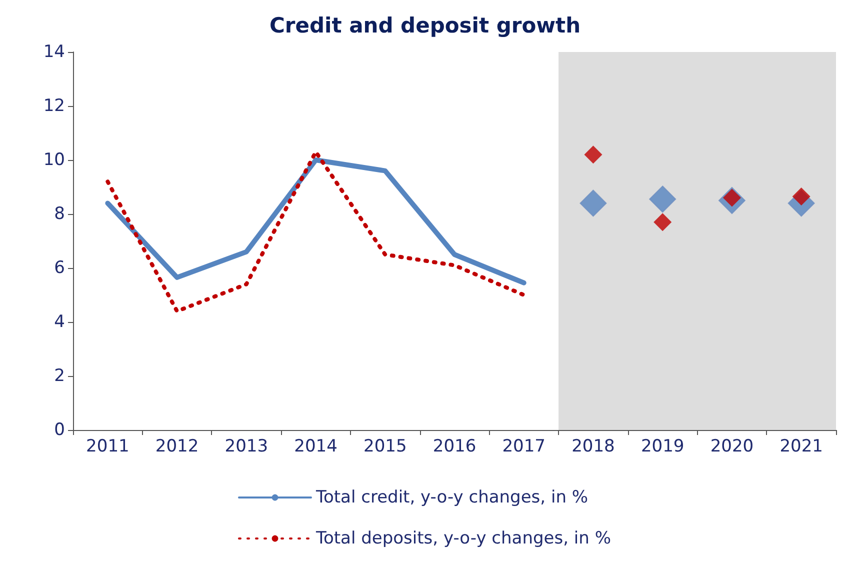 The height and width of the screenshot is (564, 850). What do you see at coordinates (662, 446) in the screenshot?
I see `x-tick-label: 2019` at bounding box center [662, 446].